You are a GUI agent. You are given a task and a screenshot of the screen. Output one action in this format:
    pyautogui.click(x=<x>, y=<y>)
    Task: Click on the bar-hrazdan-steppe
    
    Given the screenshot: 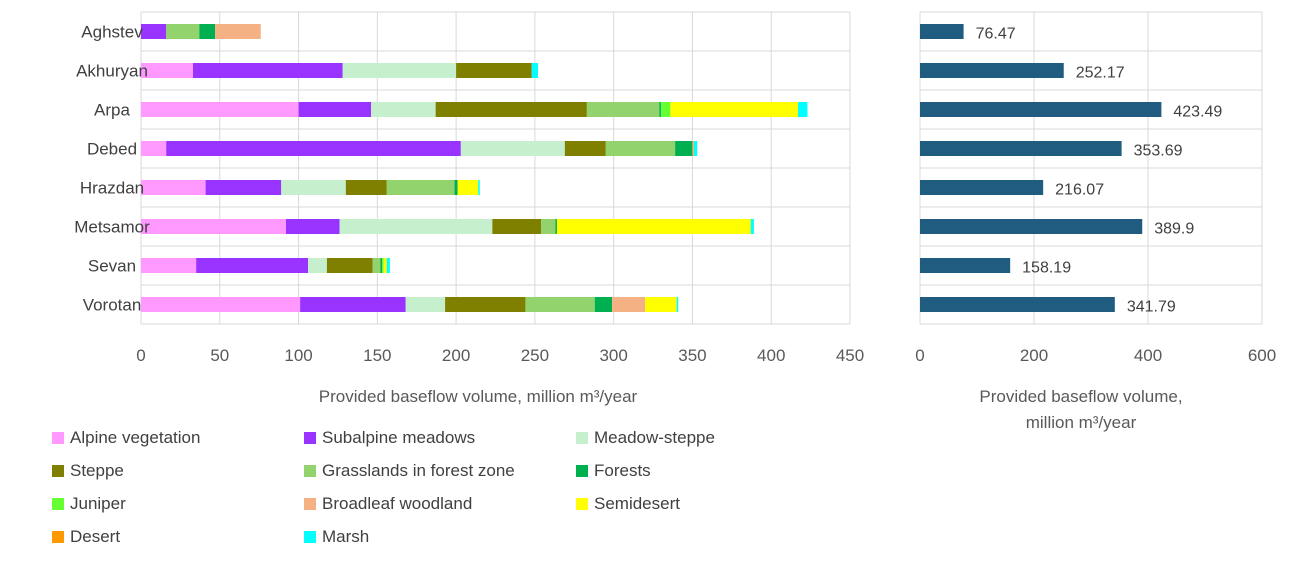 What is the action you would take?
    pyautogui.click(x=366, y=187)
    